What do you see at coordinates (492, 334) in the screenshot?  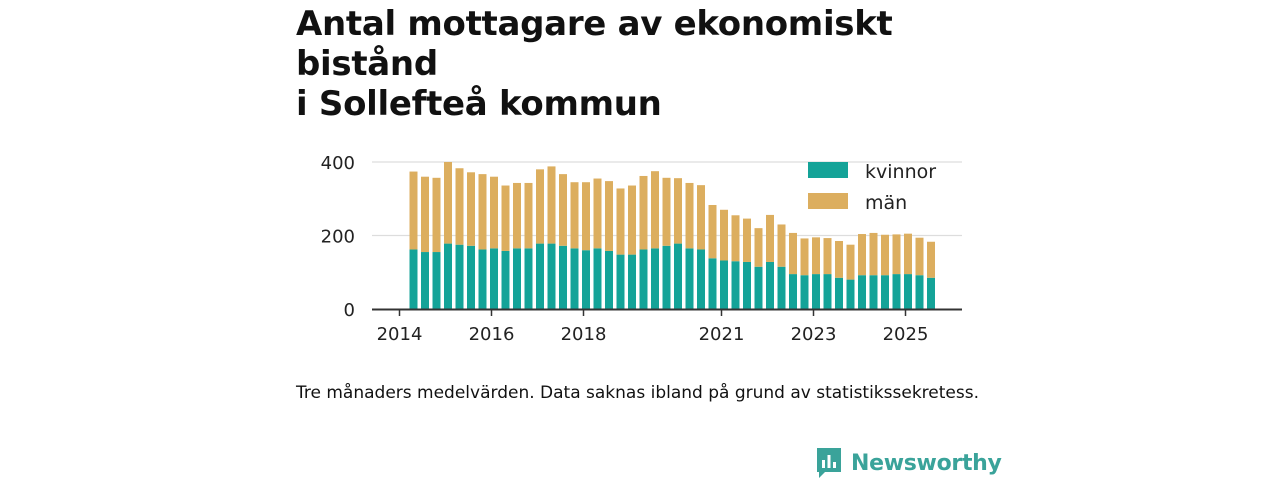 I see `x-tick-label: 2016` at bounding box center [492, 334].